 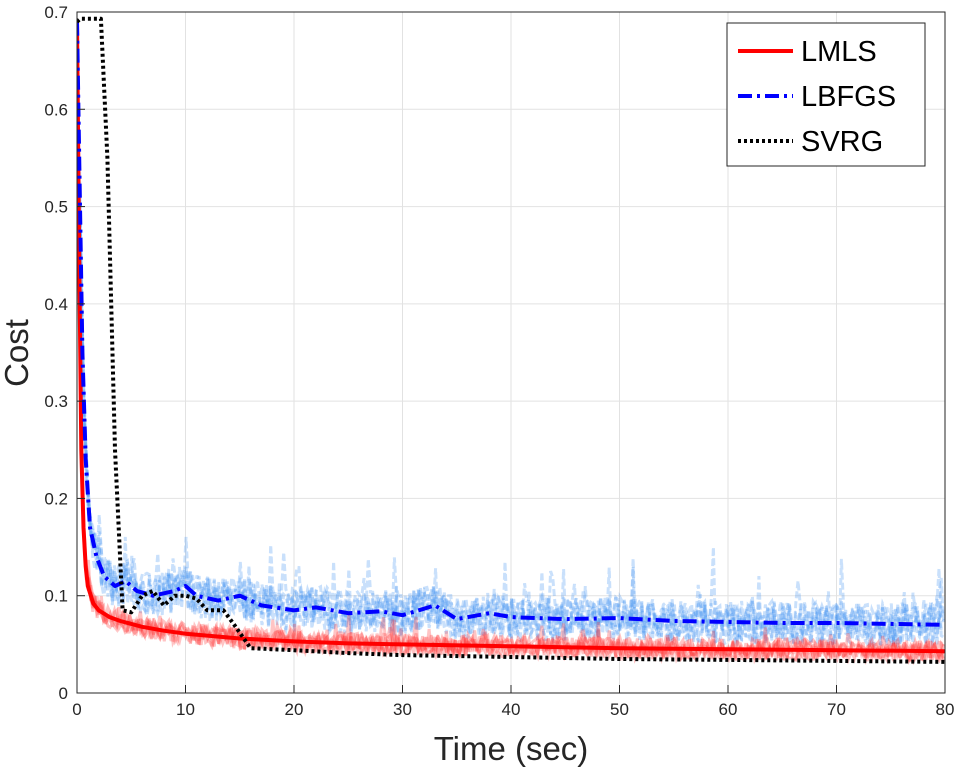 I want to click on x-tick-label: 70, so click(x=836, y=709).